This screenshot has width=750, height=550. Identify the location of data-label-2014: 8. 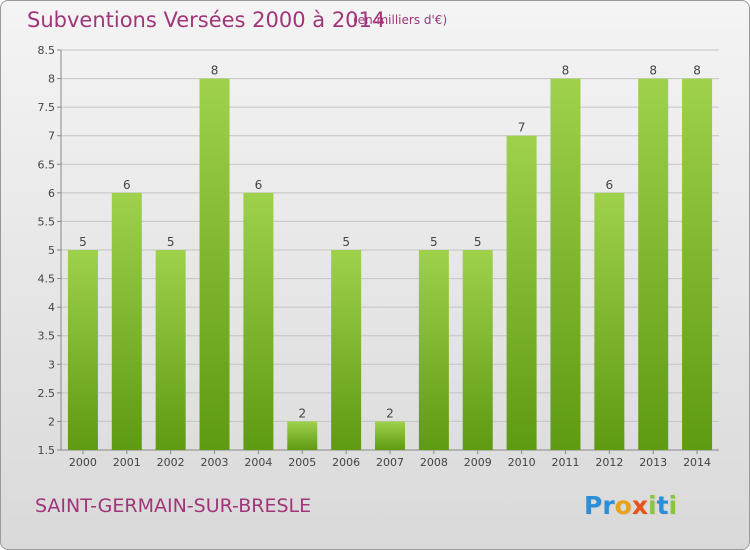
(697, 71).